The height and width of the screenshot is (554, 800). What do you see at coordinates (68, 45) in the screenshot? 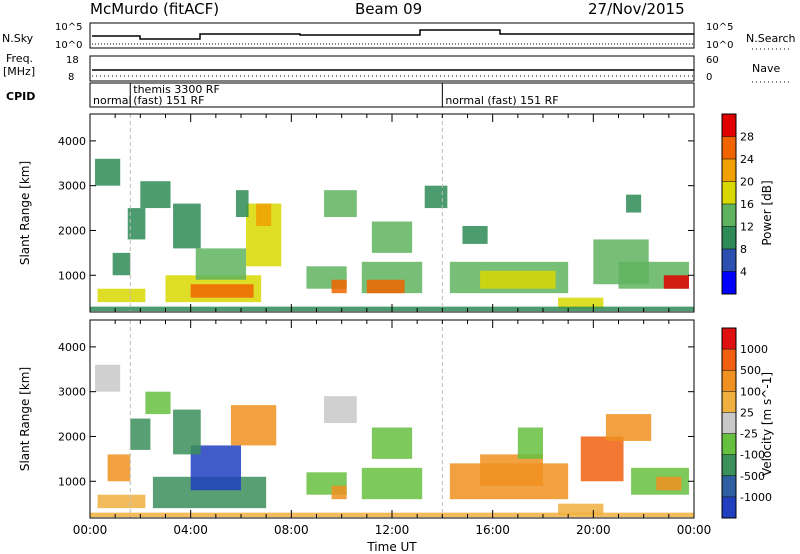
I see `nsky-tick-bottom: 10^0` at bounding box center [68, 45].